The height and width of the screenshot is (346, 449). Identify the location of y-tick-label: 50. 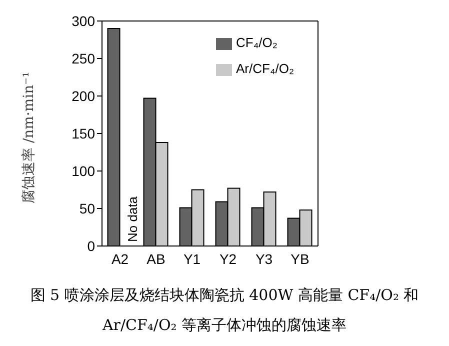
(87, 208).